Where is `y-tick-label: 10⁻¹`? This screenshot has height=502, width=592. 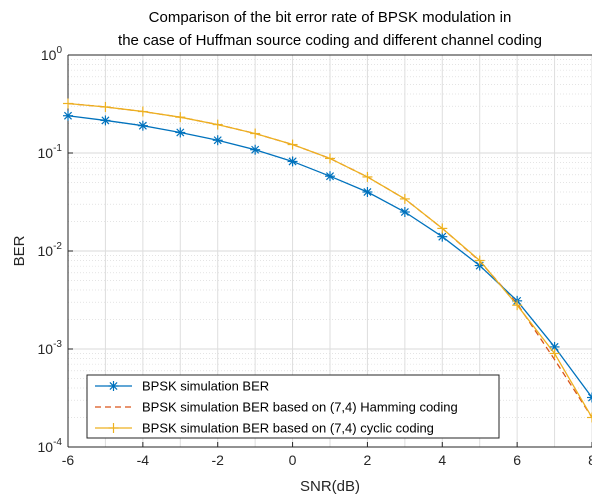
y-tick-label: 10⁻¹ is located at coordinates (50, 152).